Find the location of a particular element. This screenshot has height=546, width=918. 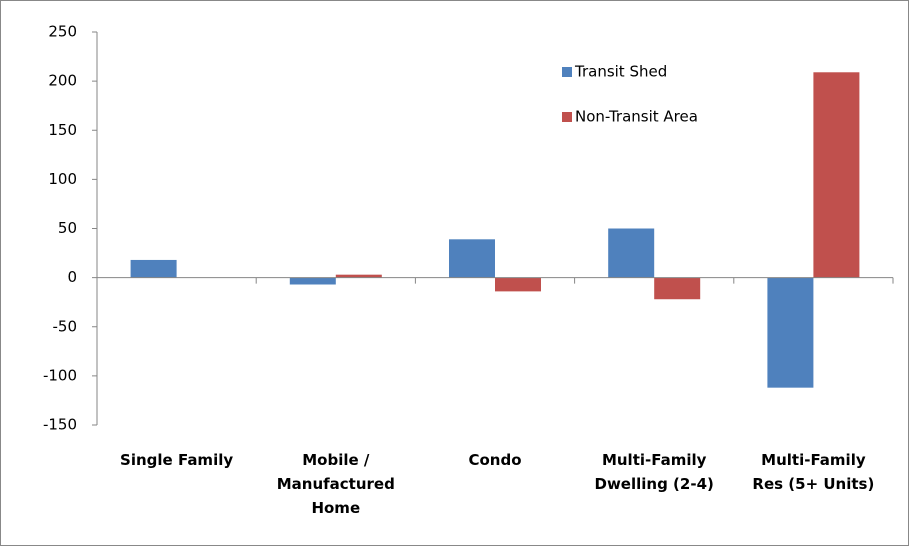

y-tick-label: 0 is located at coordinates (72, 277).